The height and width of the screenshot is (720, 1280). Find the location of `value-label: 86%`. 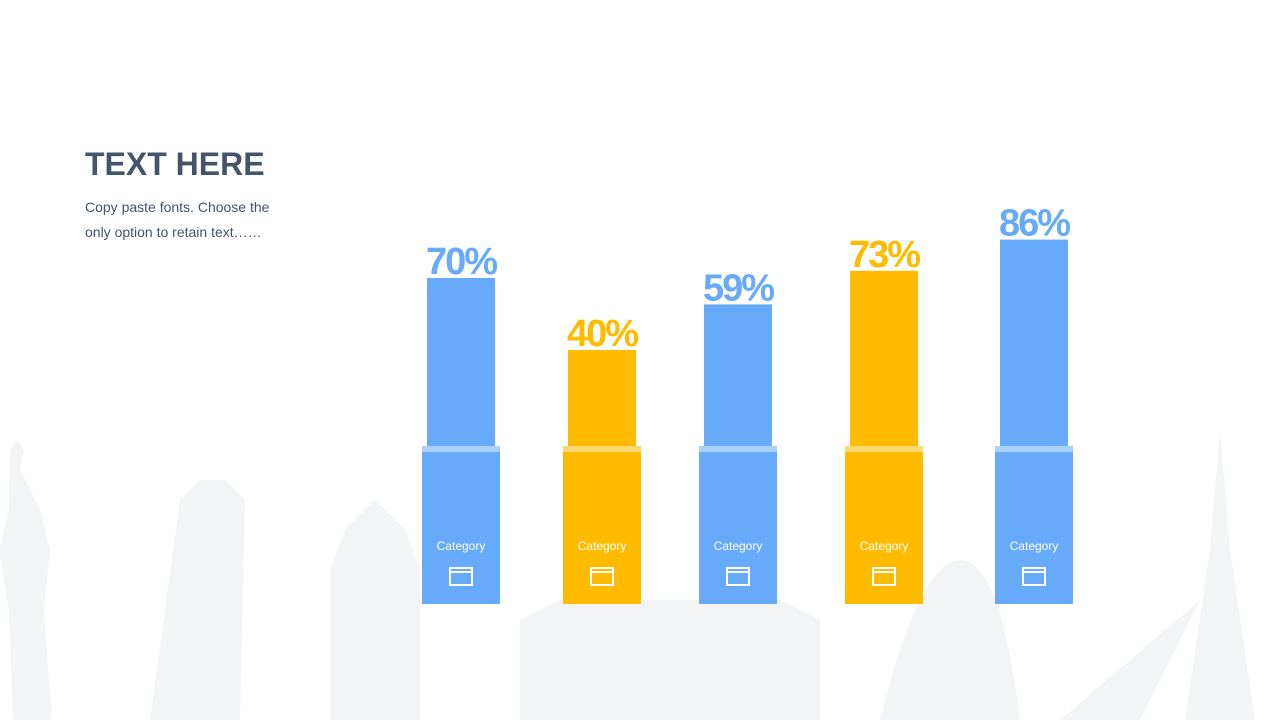

value-label: 86% is located at coordinates (1034, 224).